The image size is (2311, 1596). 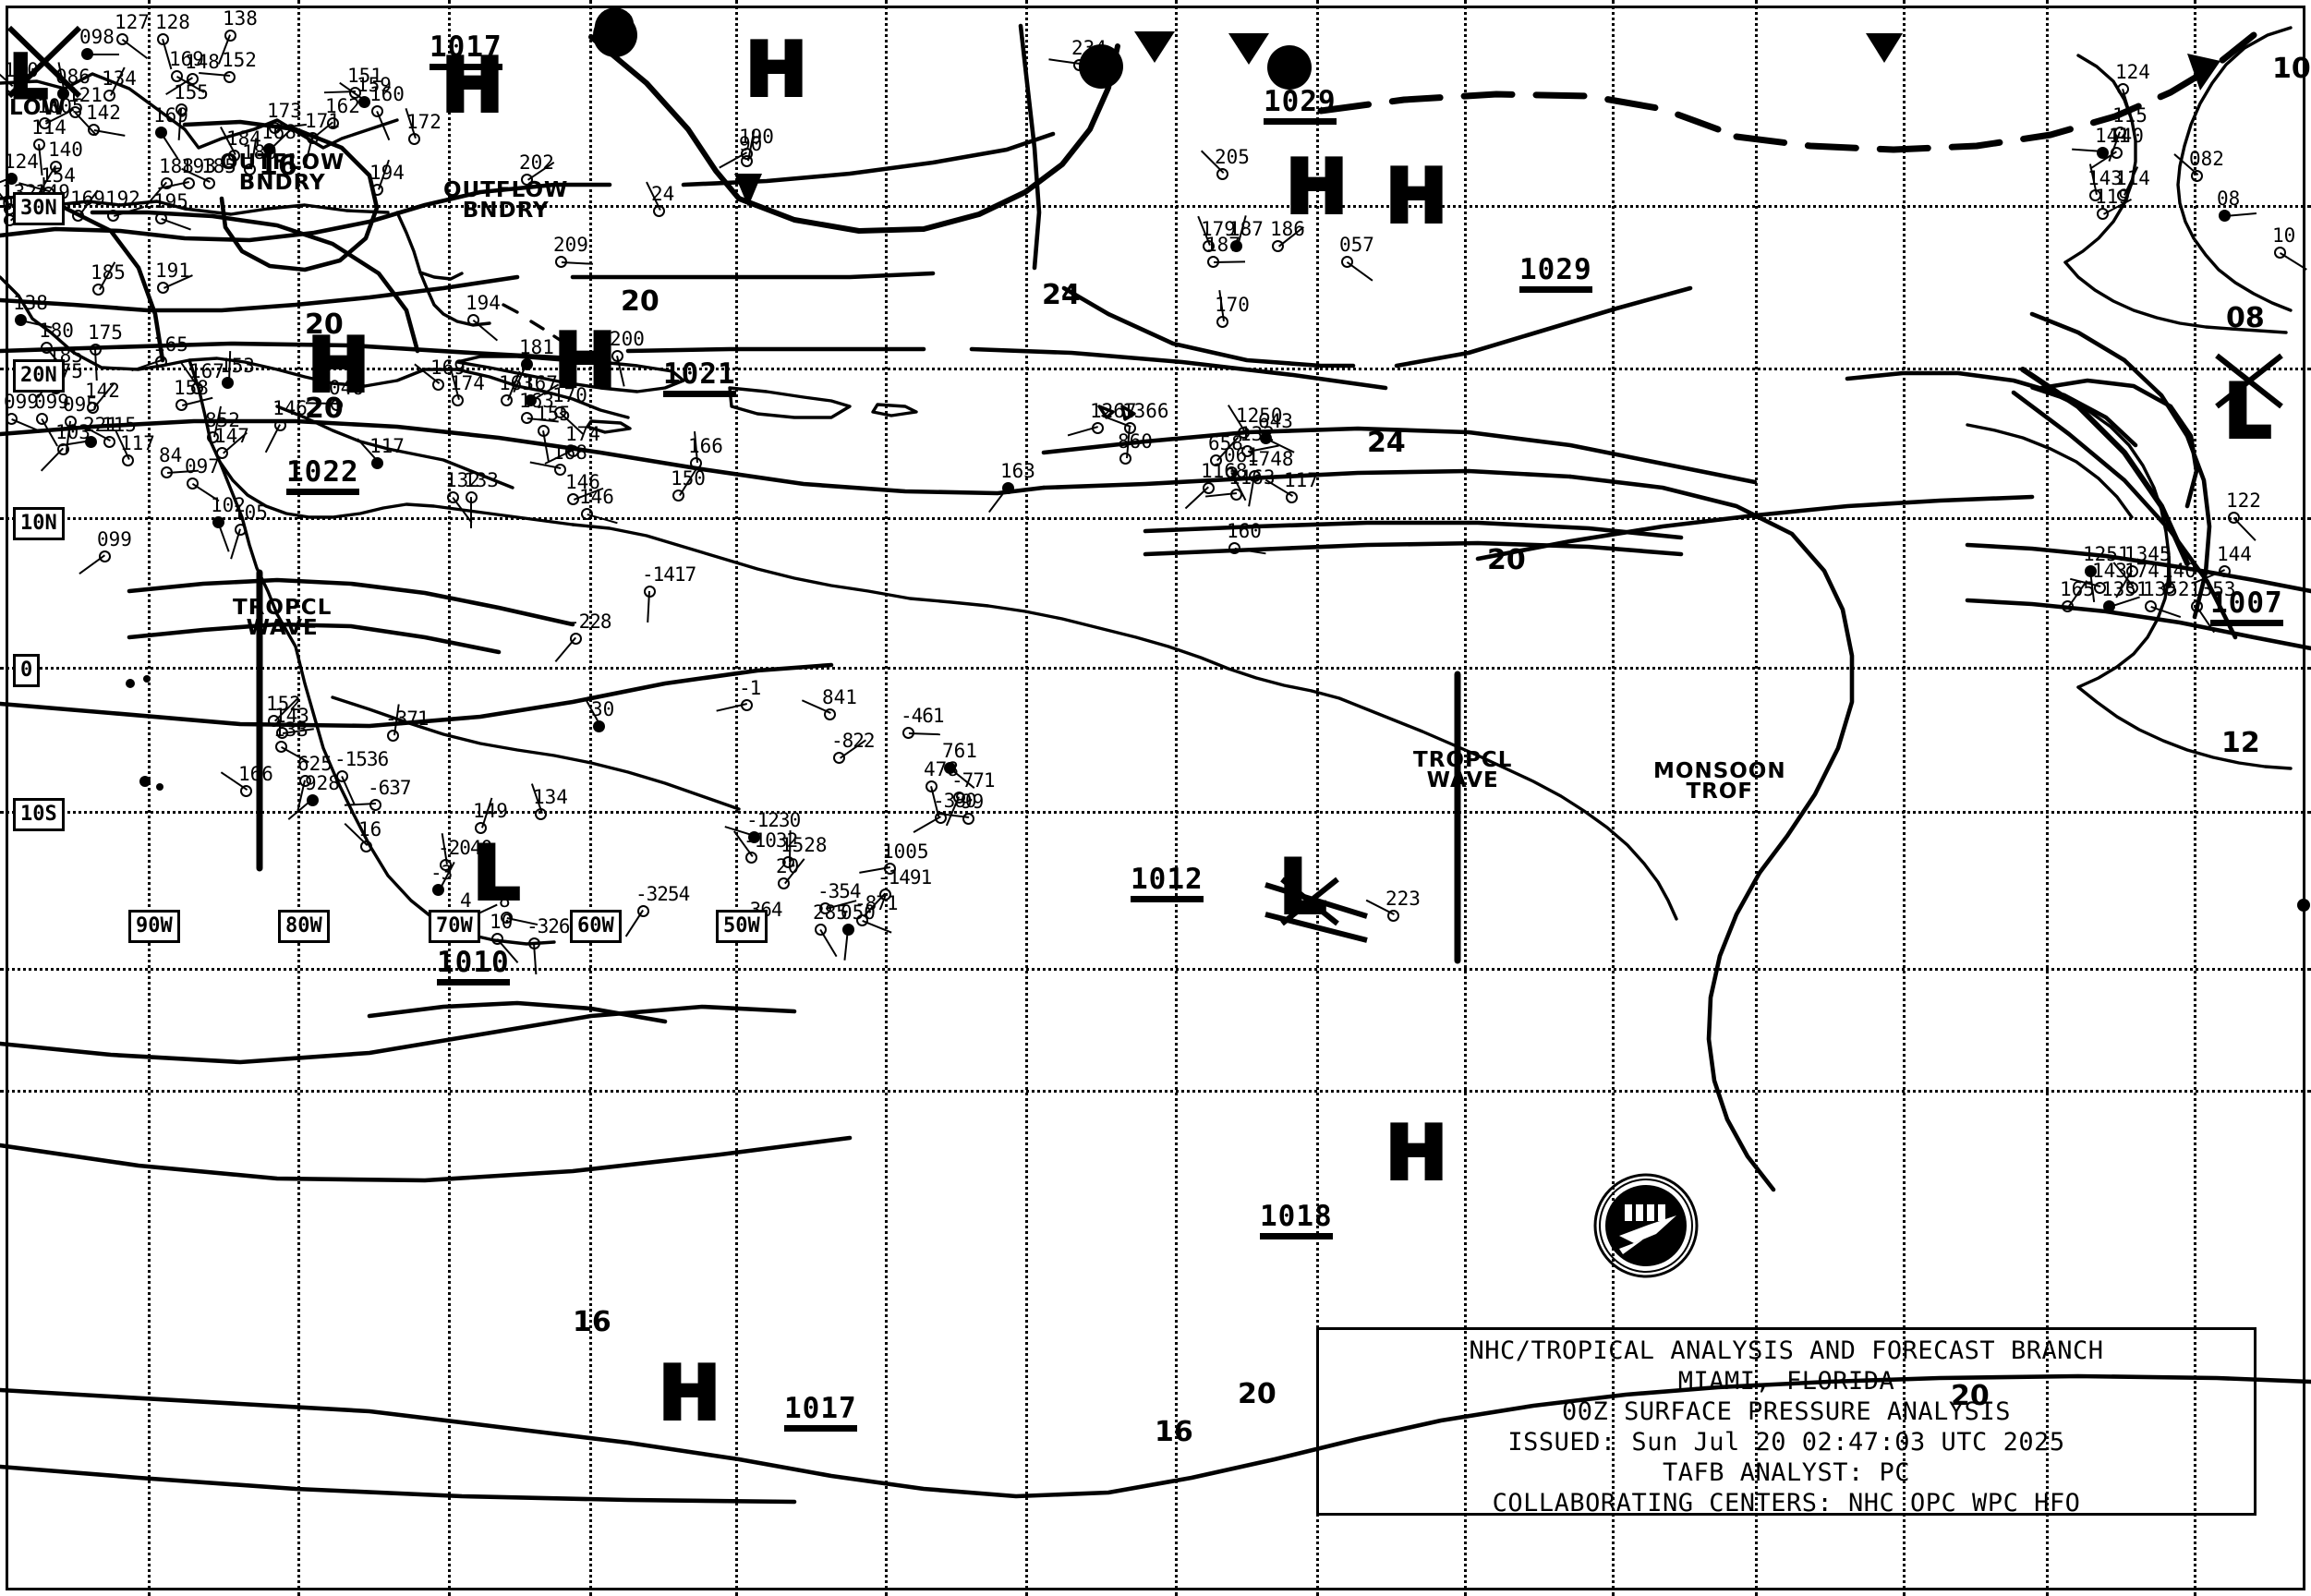 What do you see at coordinates (662, 894) in the screenshot?
I see `station-value: -3254` at bounding box center [662, 894].